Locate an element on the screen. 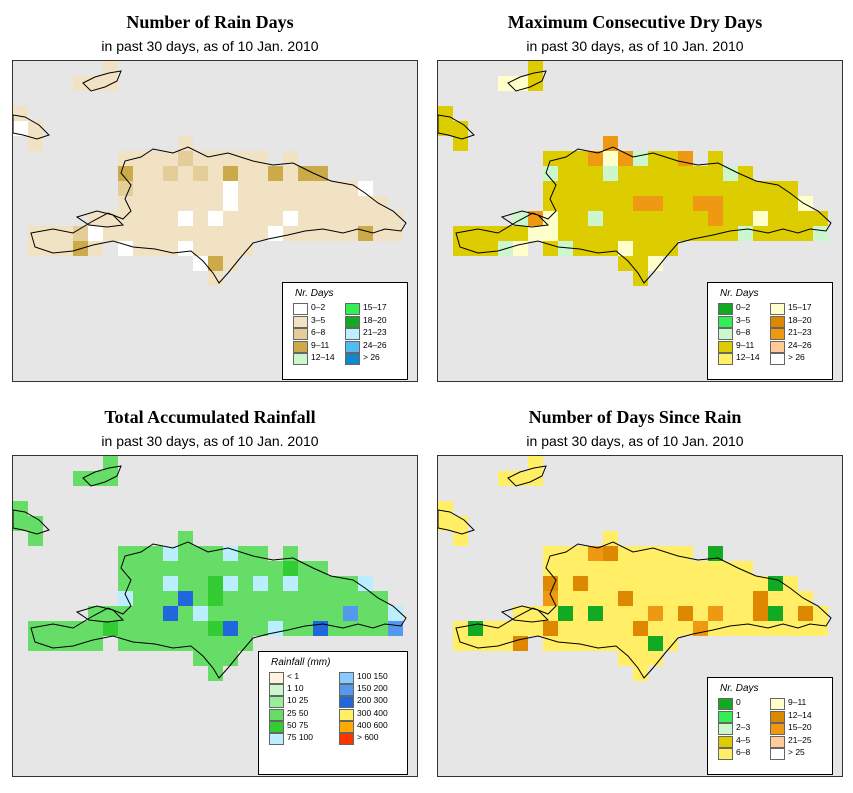 This screenshot has width=853, height=793. hispaniola-map is located at coordinates (635, 568).